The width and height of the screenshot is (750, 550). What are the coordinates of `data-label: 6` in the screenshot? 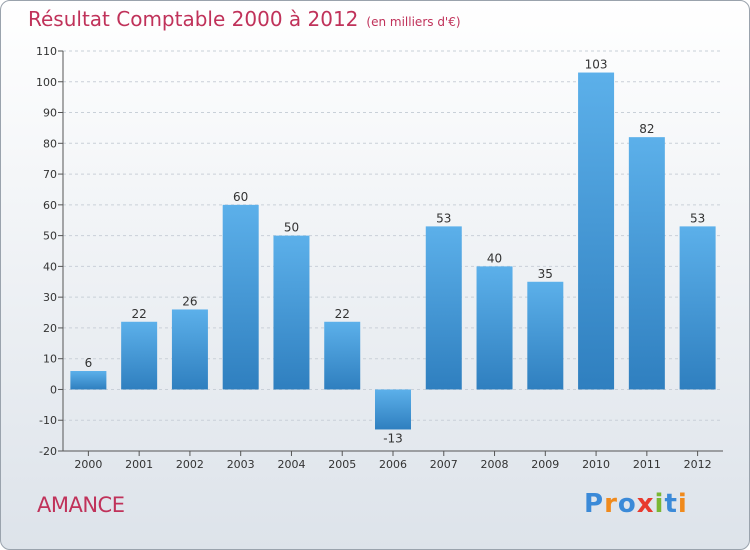 It's located at (89, 363).